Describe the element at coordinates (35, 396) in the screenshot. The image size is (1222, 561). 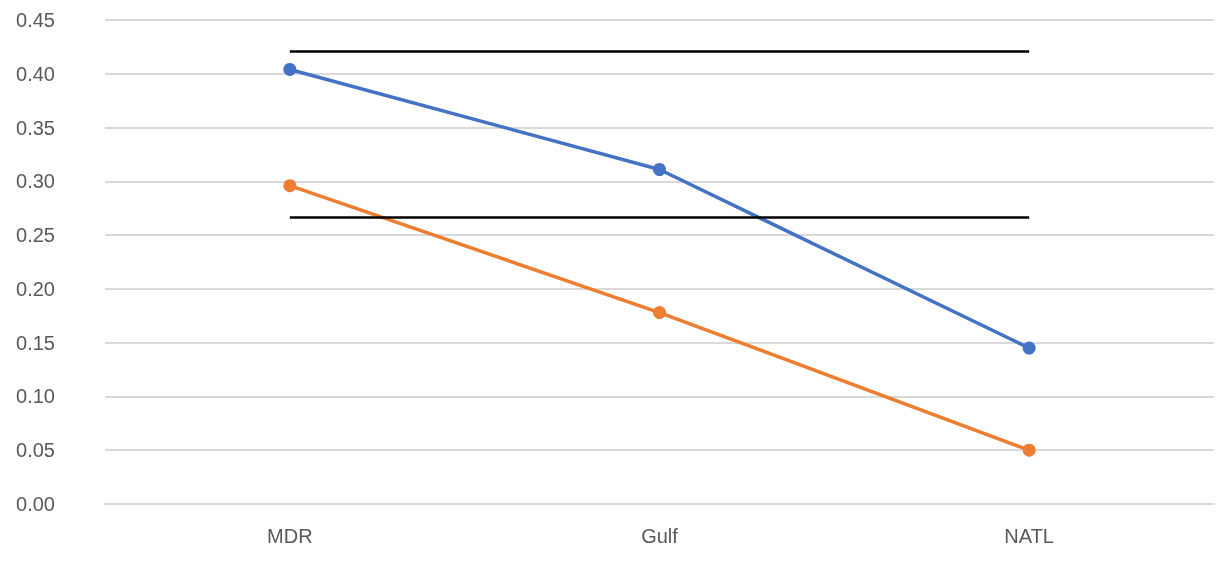
I see `y-tick-label: 0.10` at that location.